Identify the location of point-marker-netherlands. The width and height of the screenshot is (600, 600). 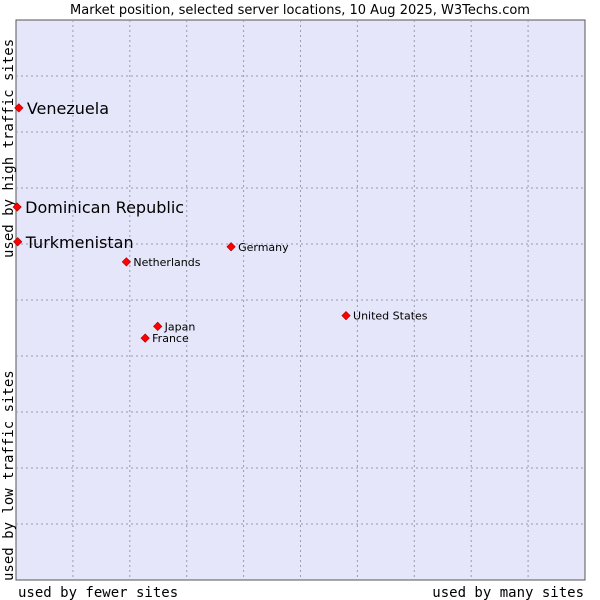
(126, 262).